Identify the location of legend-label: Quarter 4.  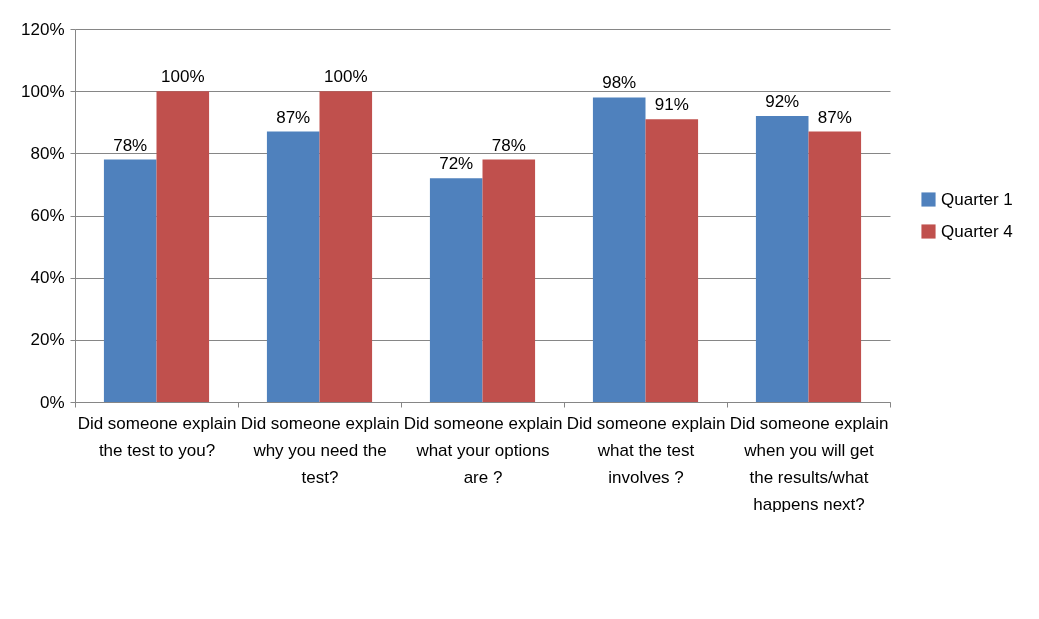
(977, 231).